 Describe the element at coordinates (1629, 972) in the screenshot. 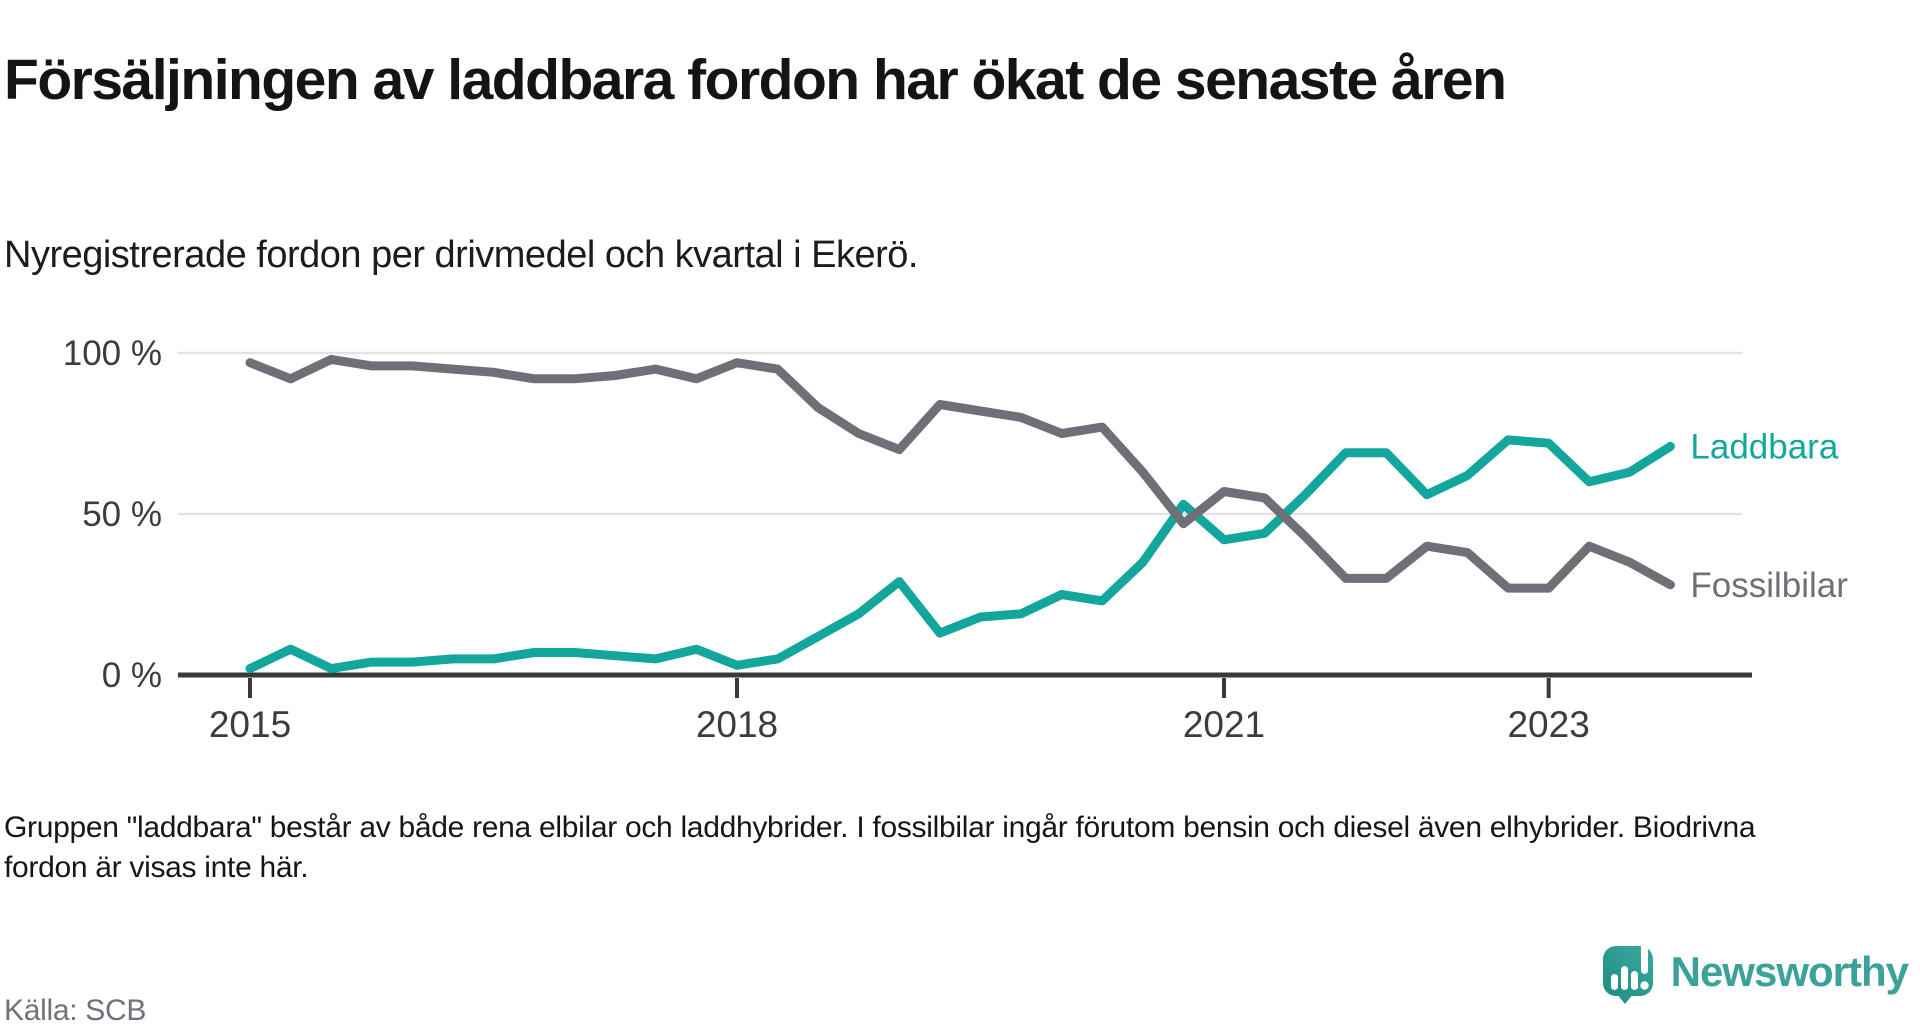

I see `newsworthy-logo-icon` at that location.